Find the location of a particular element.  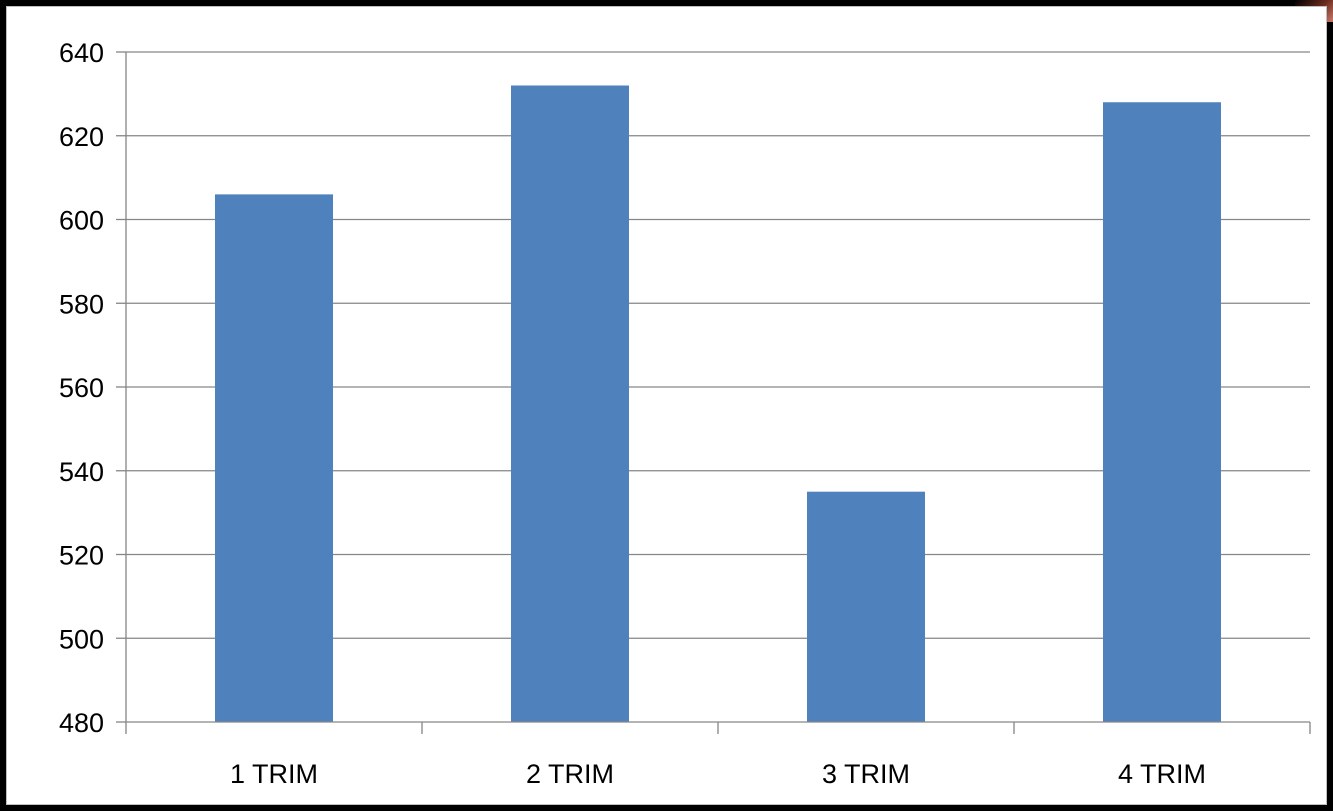

y-tick-labels: 480 500 520 540 560 580 600 620 640 is located at coordinates (81, 388).